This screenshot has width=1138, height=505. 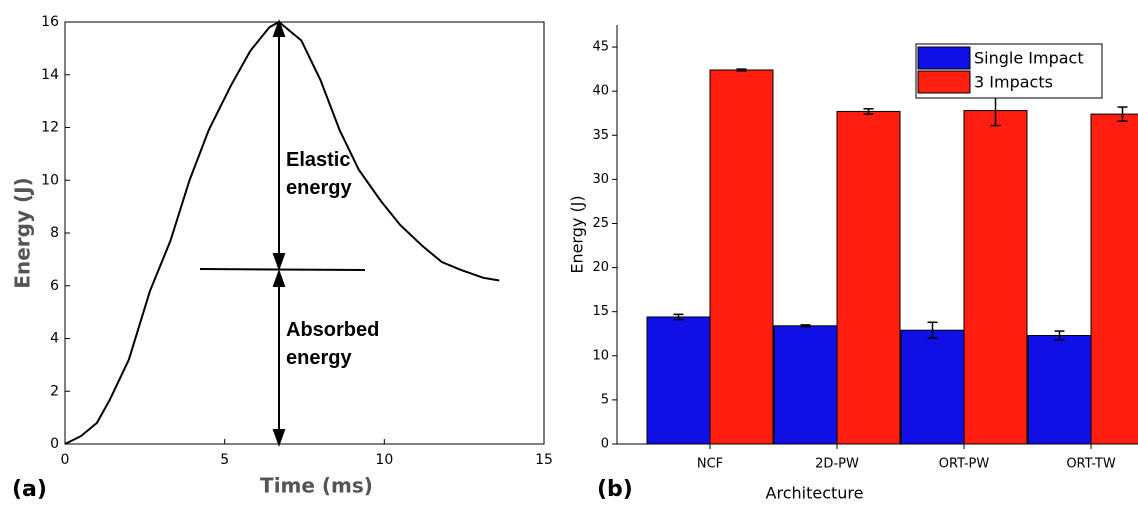 I want to click on legend-label: Single Impact, so click(x=1029, y=58).